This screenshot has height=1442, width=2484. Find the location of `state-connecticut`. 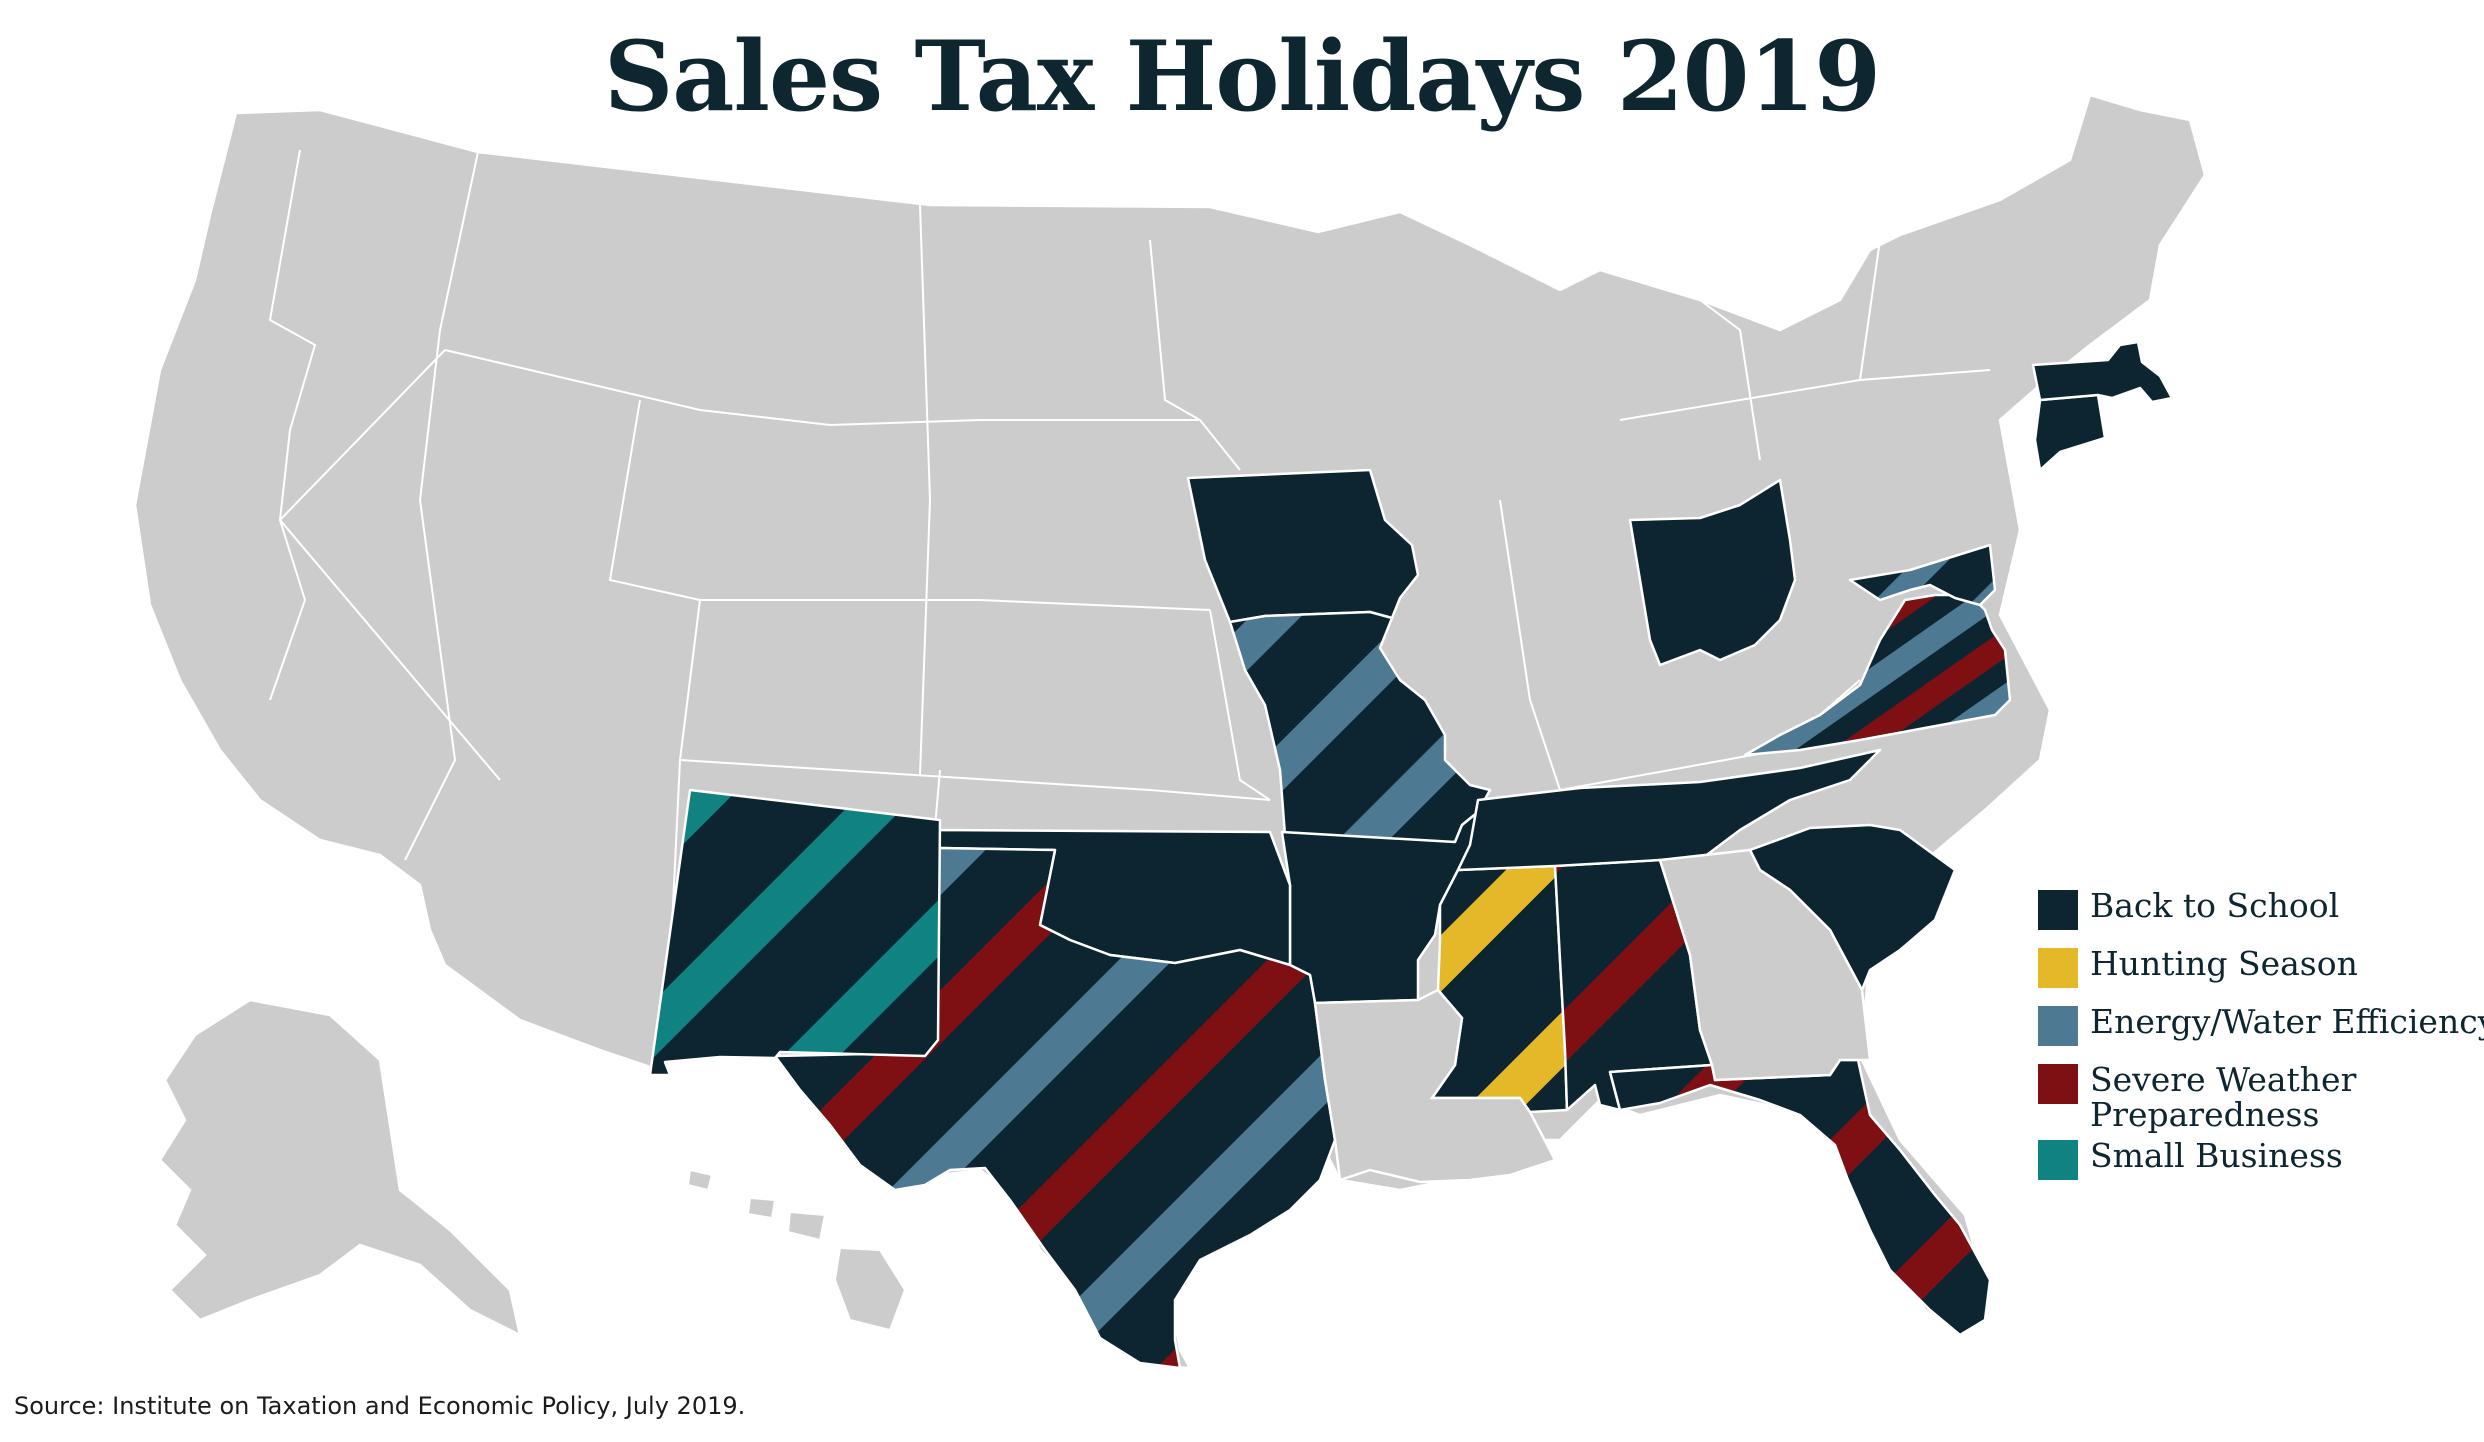

state-connecticut is located at coordinates (2070, 432).